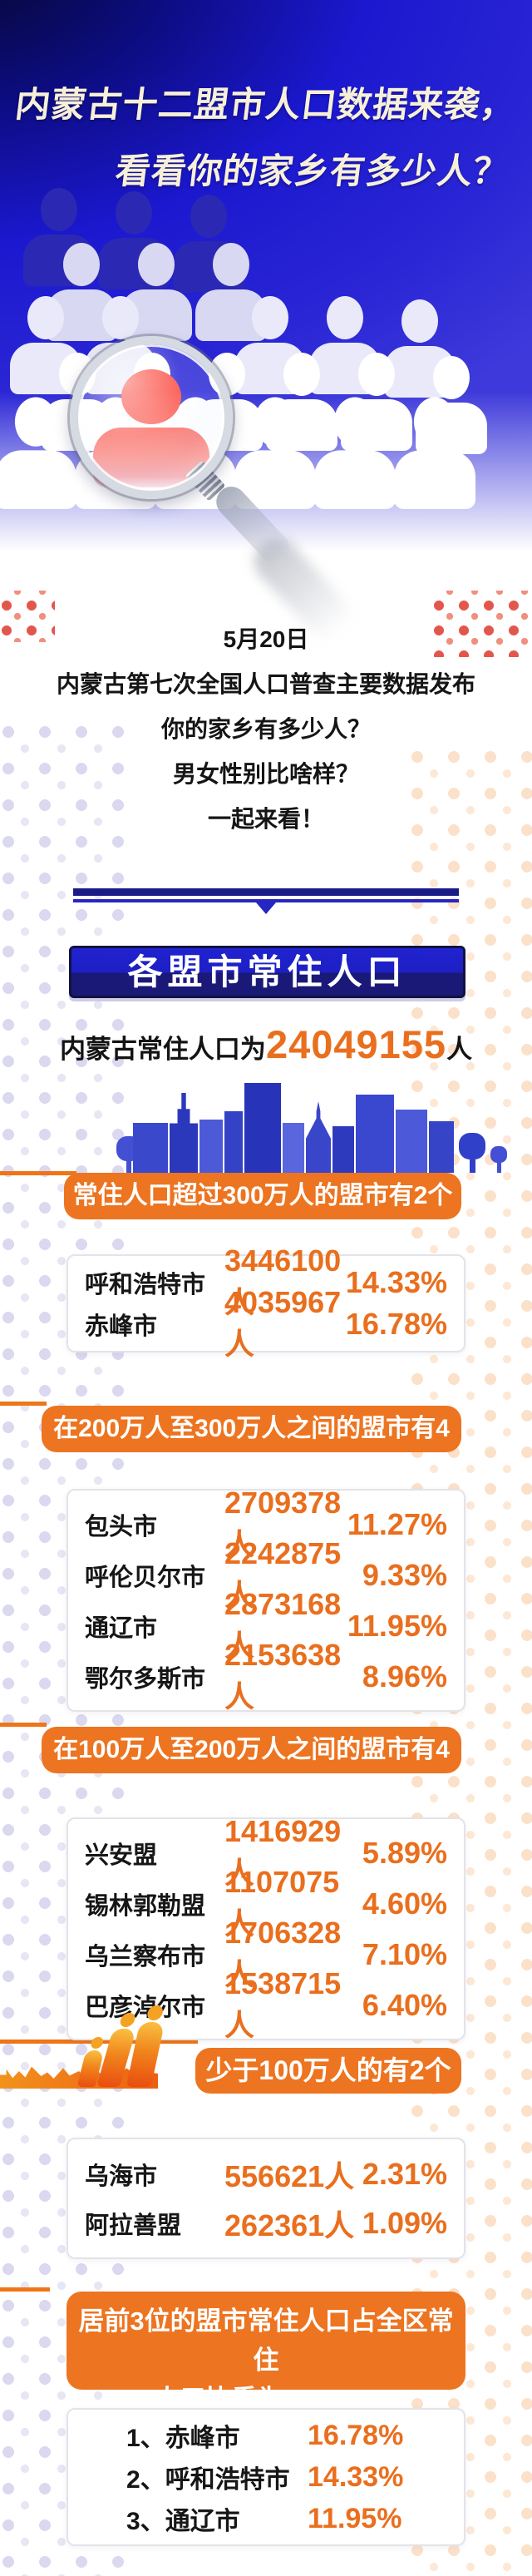 This screenshot has width=532, height=2576. I want to click on rank-and-city: 1、赤峰市, so click(217, 2435).